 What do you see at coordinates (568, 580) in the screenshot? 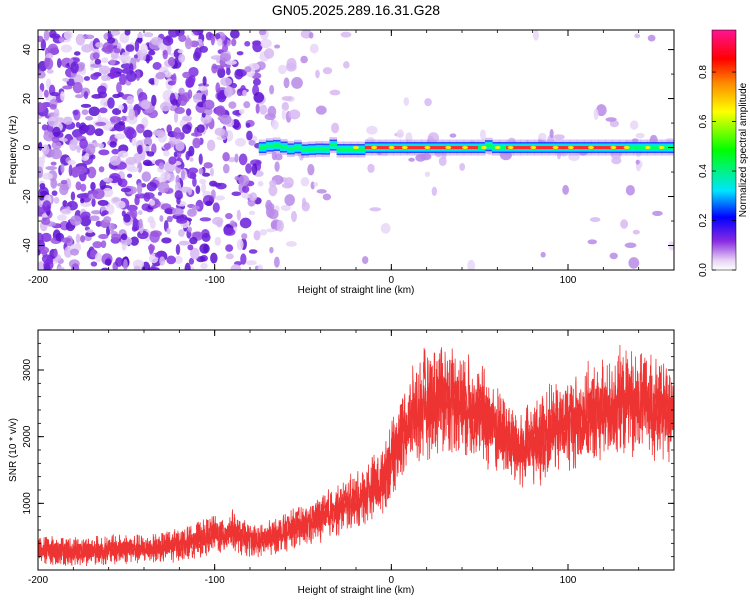
I see `x-tick-label: 100` at bounding box center [568, 580].